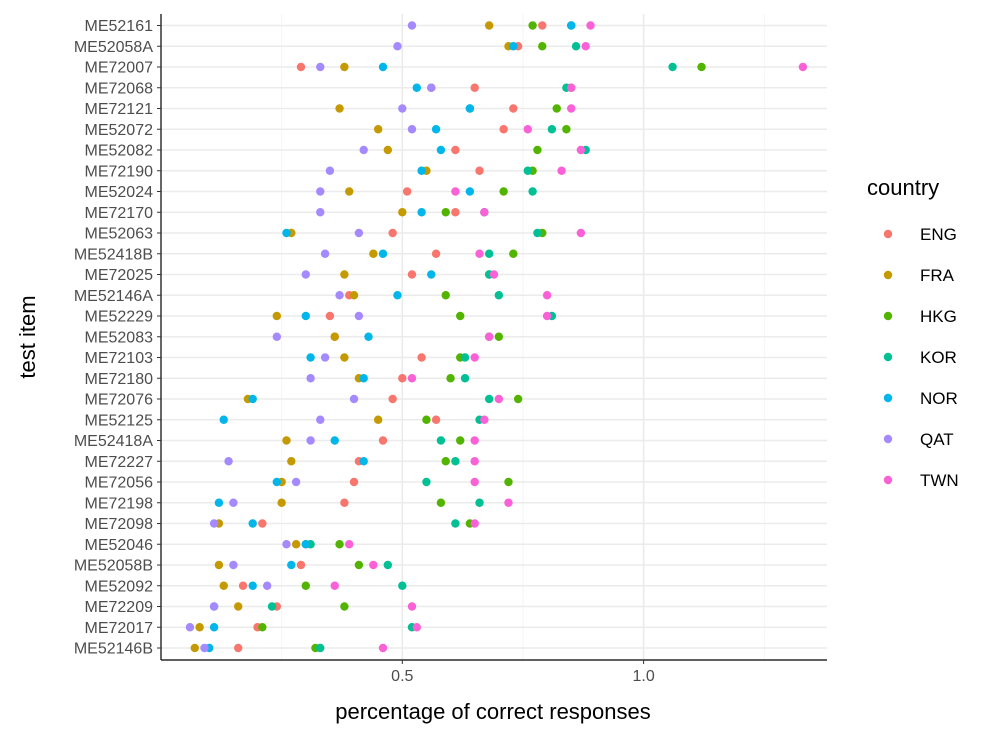 The image size is (995, 736). Describe the element at coordinates (119, 192) in the screenshot. I see `y-tick-label: ME52024` at that location.